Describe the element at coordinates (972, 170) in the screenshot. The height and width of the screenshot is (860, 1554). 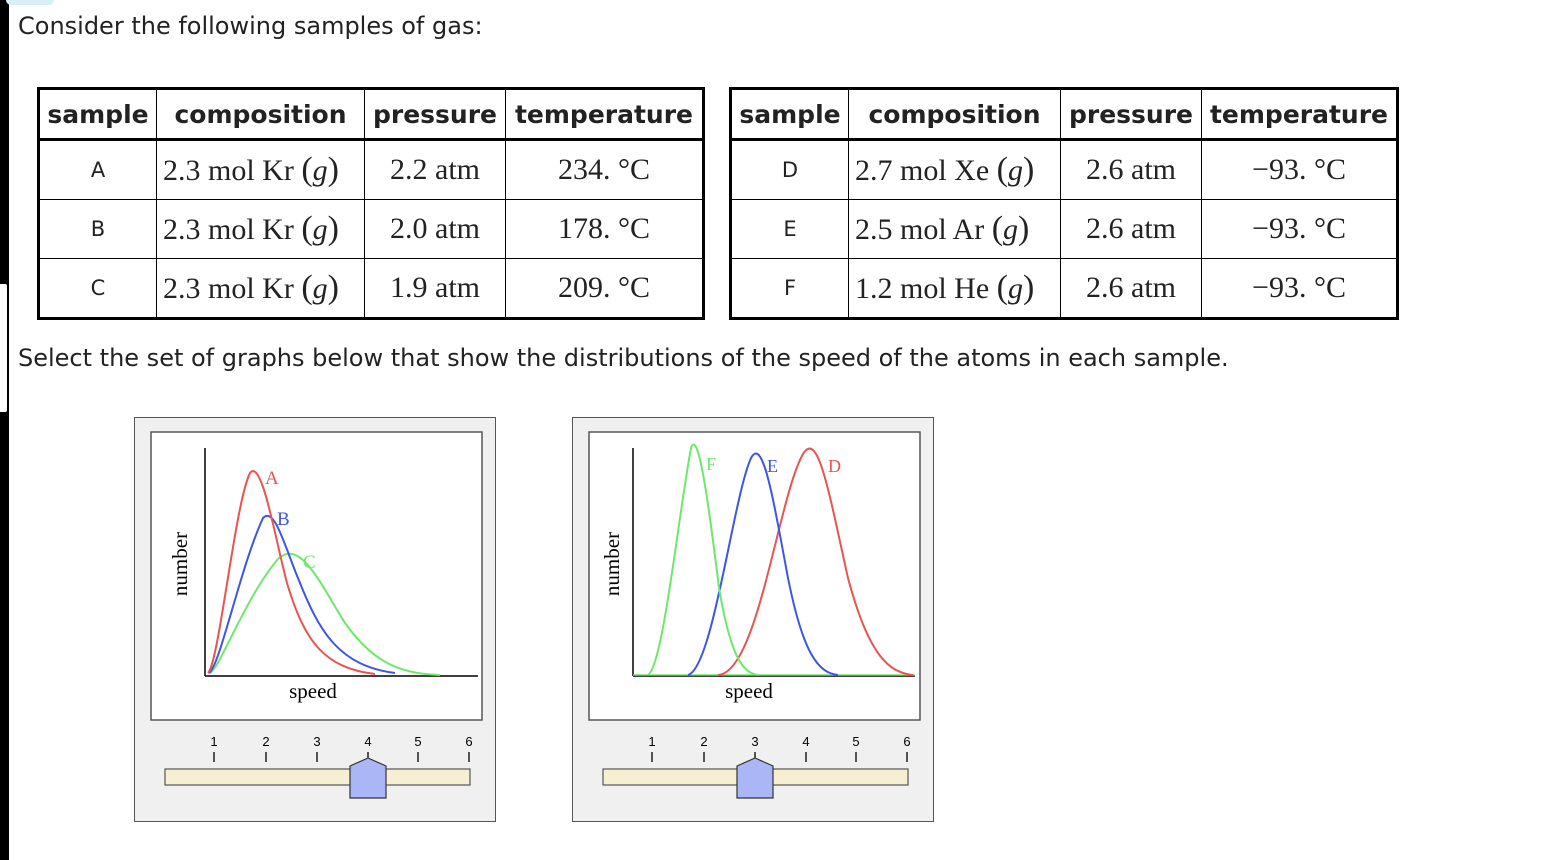
I see `gas-formula: Xe` at that location.